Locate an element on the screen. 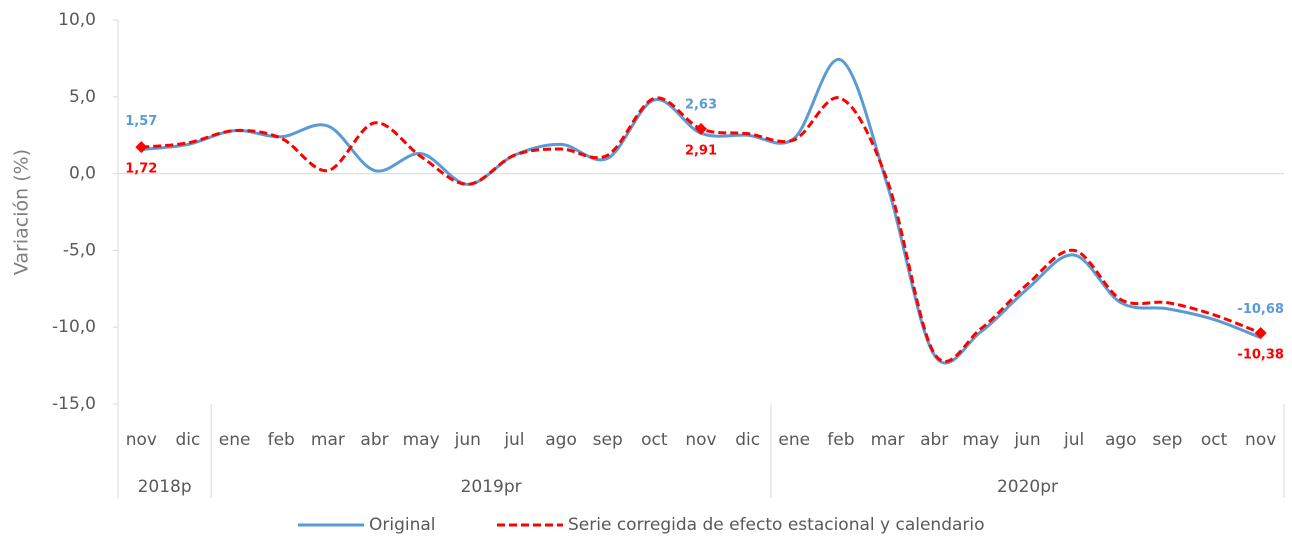 The width and height of the screenshot is (1292, 541). data-label: 1,72 is located at coordinates (141, 169).